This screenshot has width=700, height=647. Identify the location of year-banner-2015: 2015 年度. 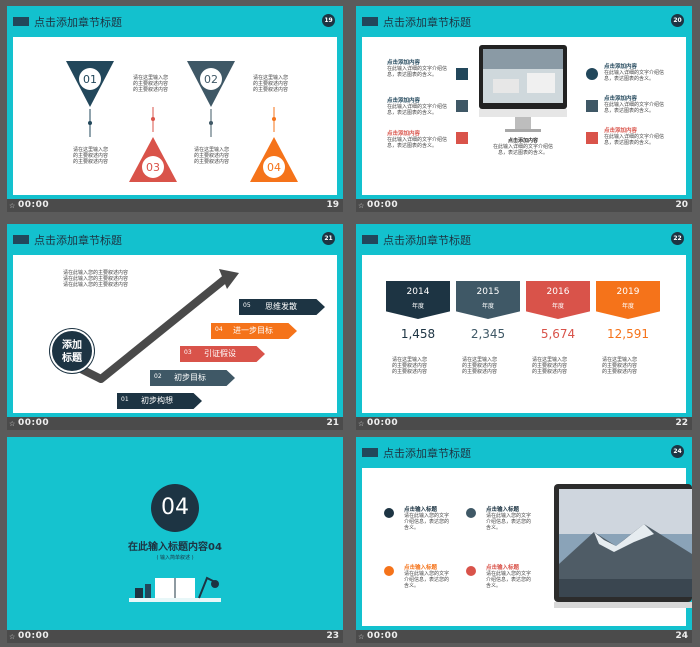
(488, 300).